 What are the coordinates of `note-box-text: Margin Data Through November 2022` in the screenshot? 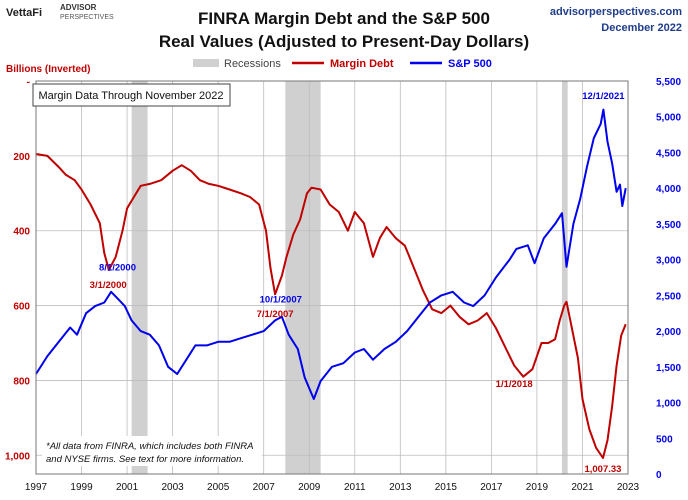 It's located at (130, 96).